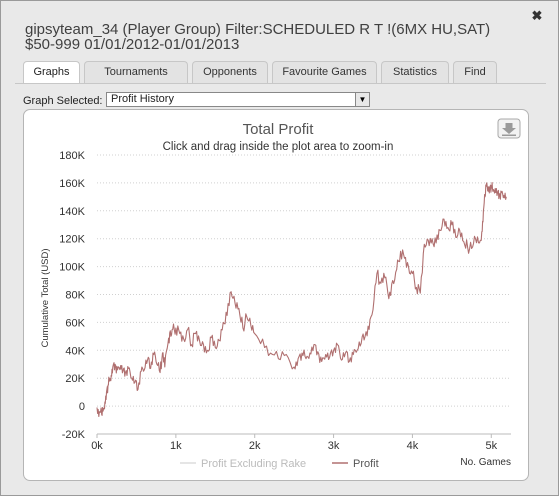 The height and width of the screenshot is (496, 559). I want to click on y-tick-label: 0, so click(82, 407).